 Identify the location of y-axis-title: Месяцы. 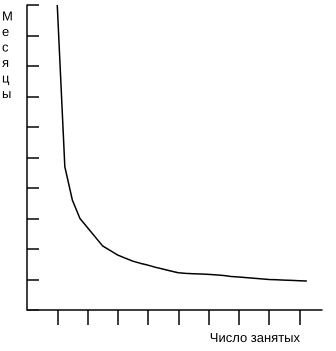
(7, 54).